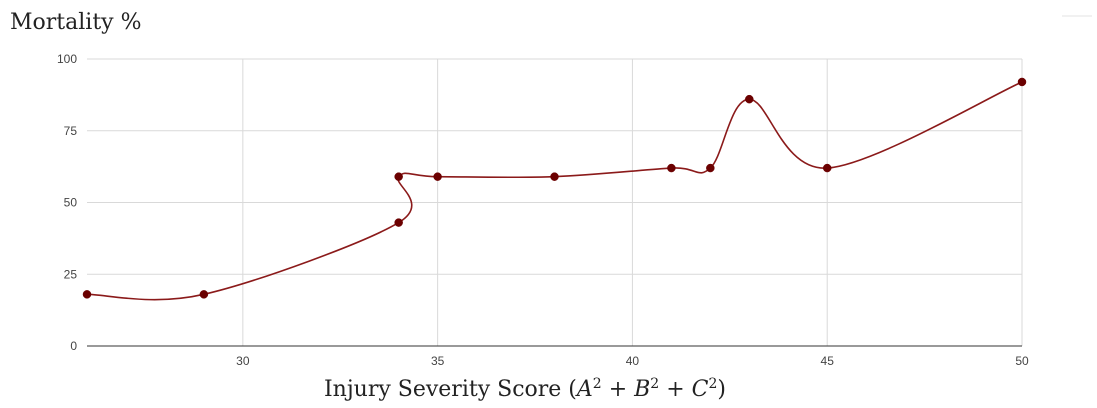  What do you see at coordinates (71, 203) in the screenshot?
I see `y-tick-label: 50` at bounding box center [71, 203].